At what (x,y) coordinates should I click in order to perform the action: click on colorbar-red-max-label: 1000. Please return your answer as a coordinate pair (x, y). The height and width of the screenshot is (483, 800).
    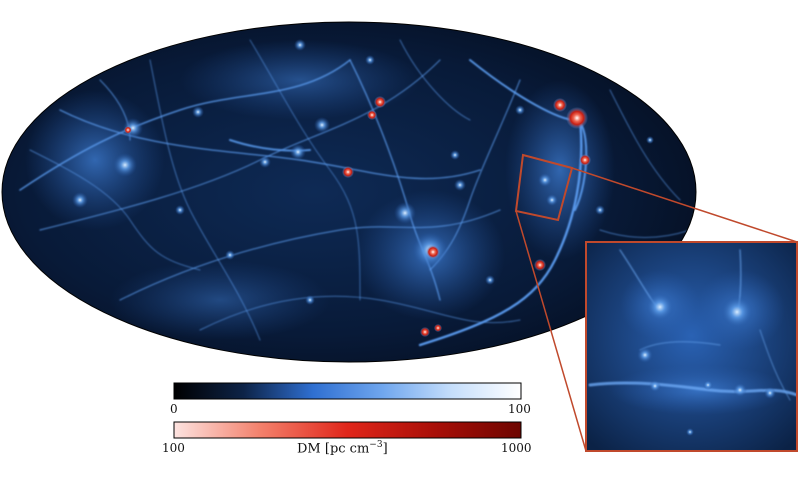
    Looking at the image, I should click on (516, 448).